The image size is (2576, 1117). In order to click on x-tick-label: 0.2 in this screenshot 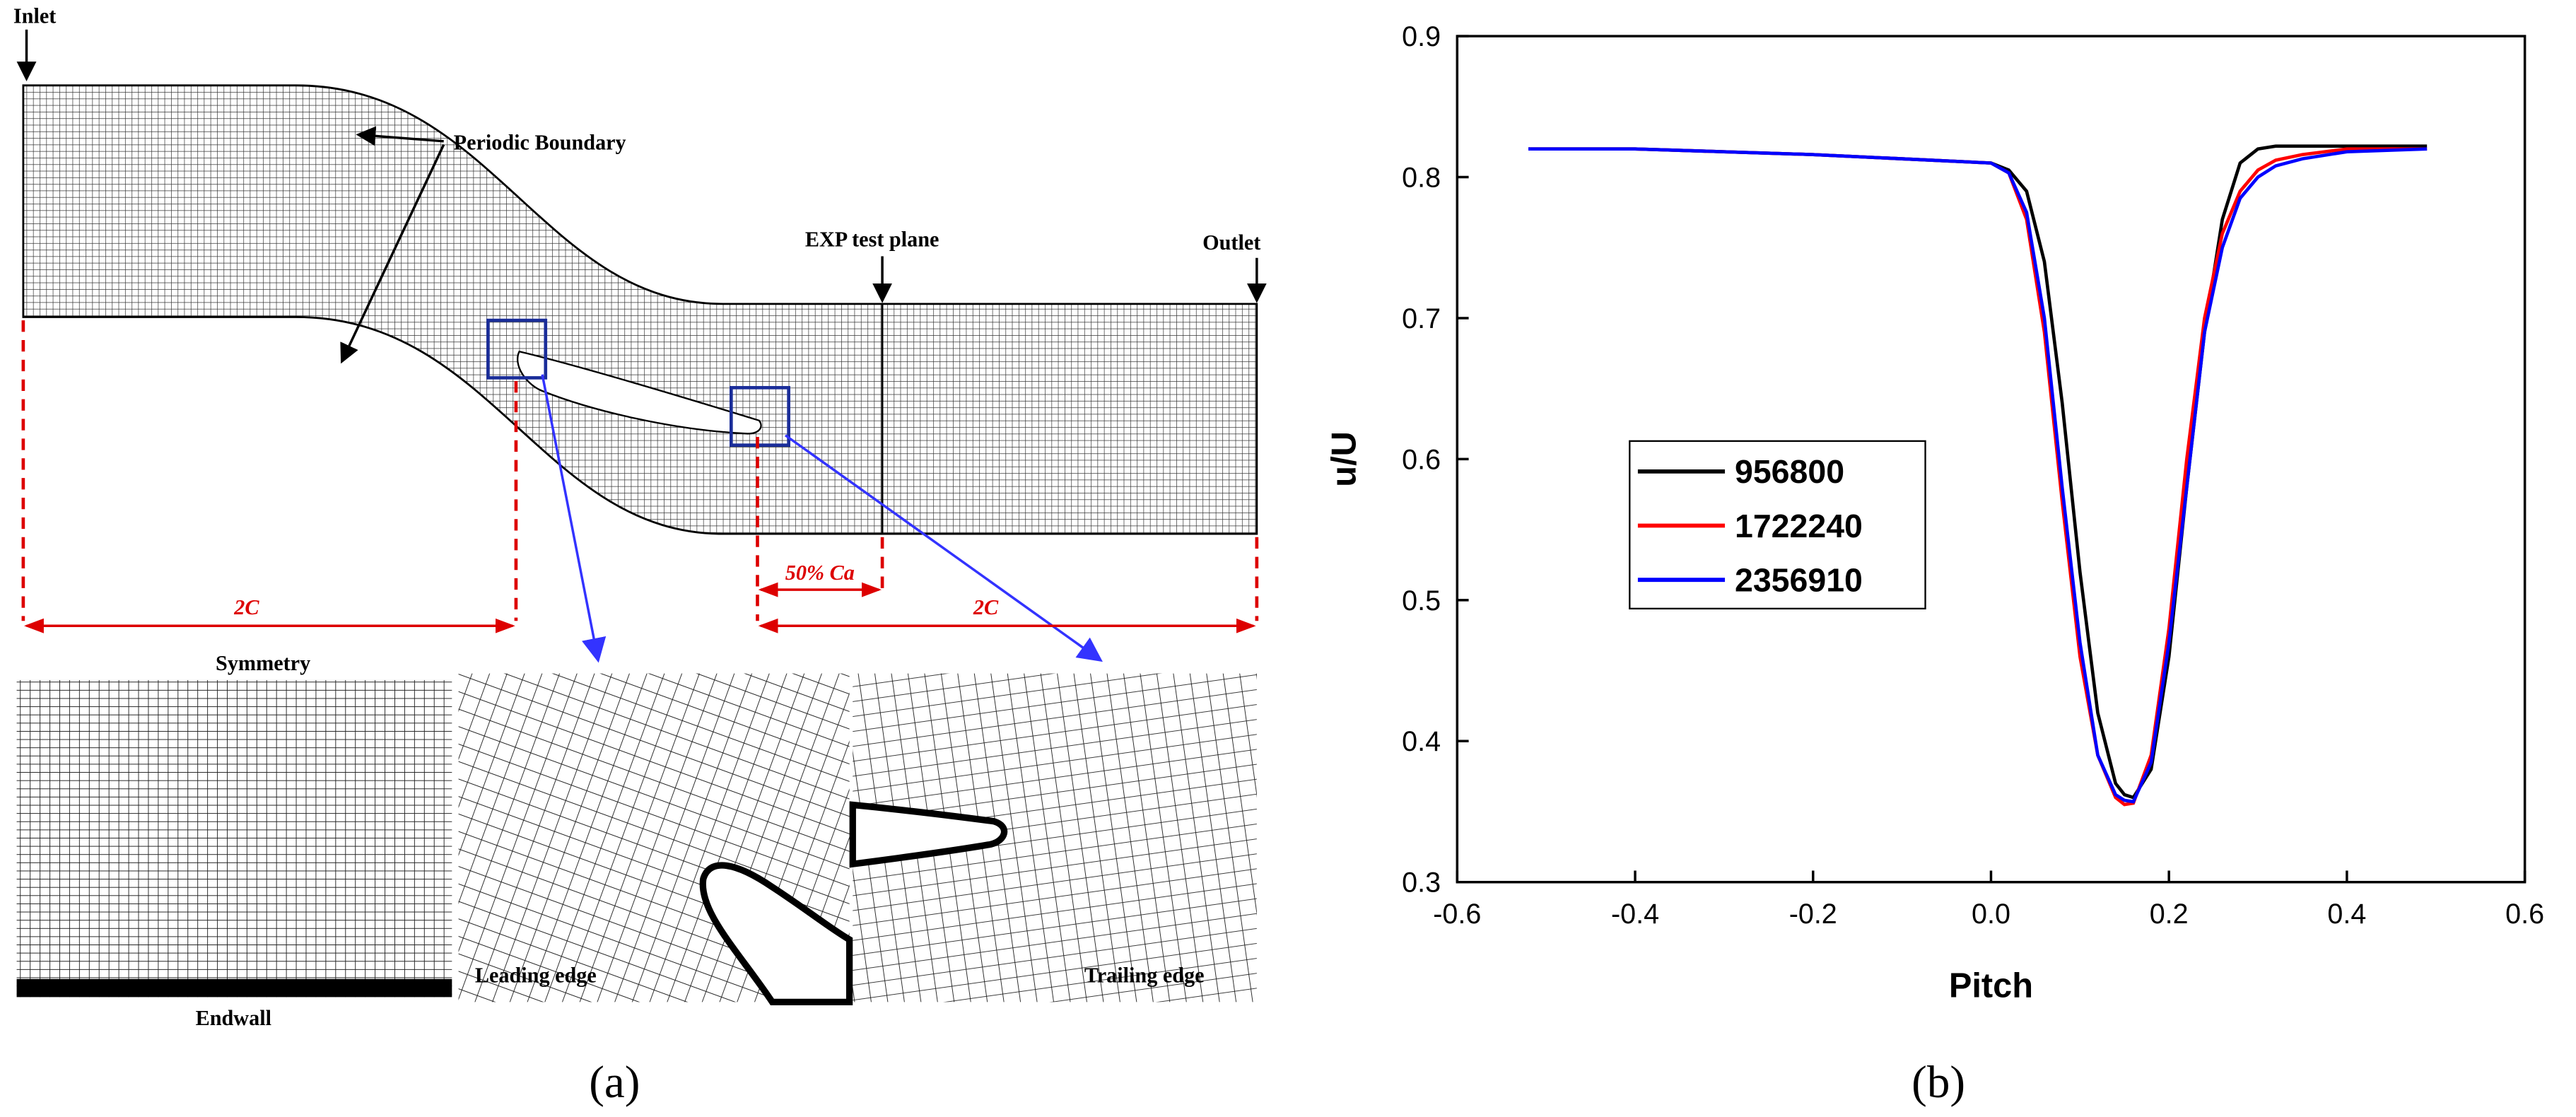, I will do `click(2170, 914)`.